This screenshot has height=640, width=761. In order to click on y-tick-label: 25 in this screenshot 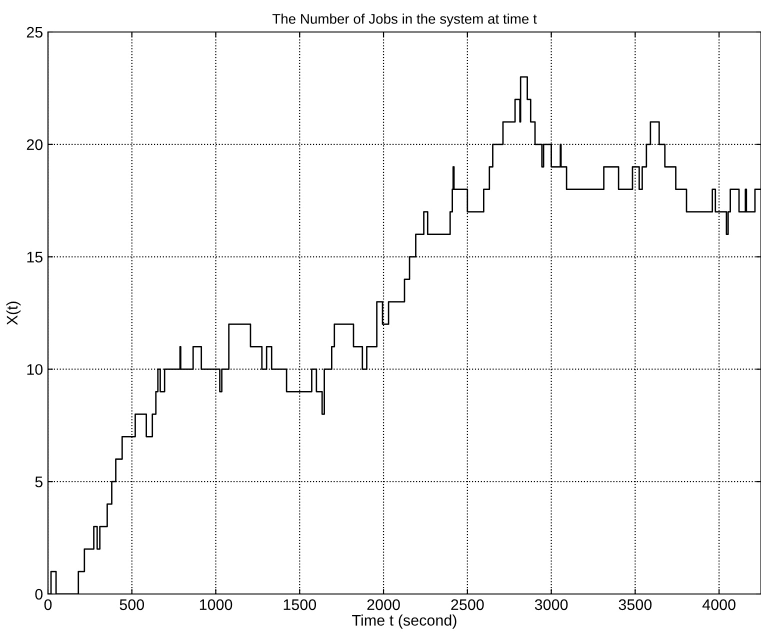, I will do `click(34, 32)`.